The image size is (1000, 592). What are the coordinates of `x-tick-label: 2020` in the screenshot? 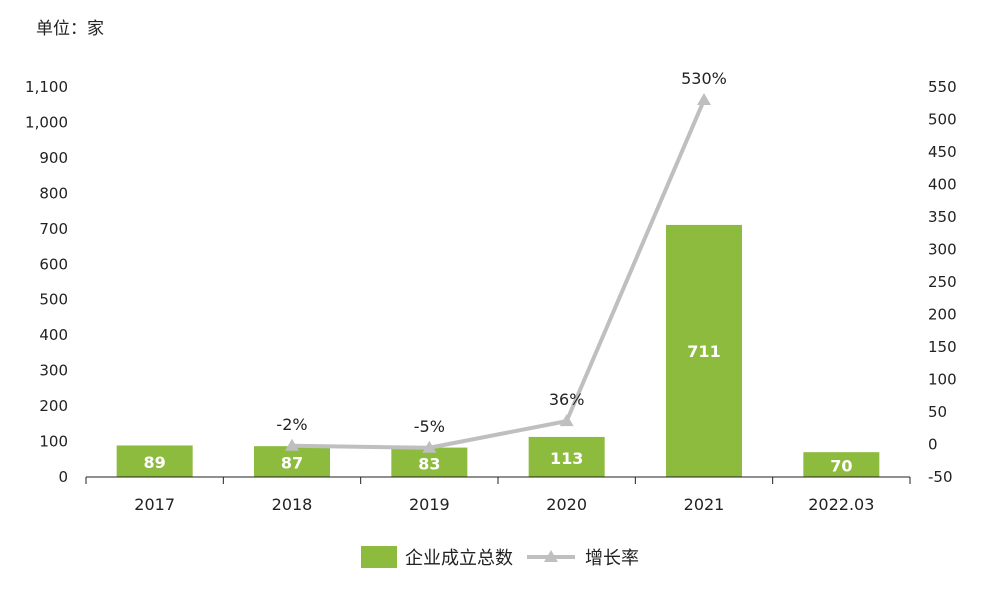 It's located at (566, 504).